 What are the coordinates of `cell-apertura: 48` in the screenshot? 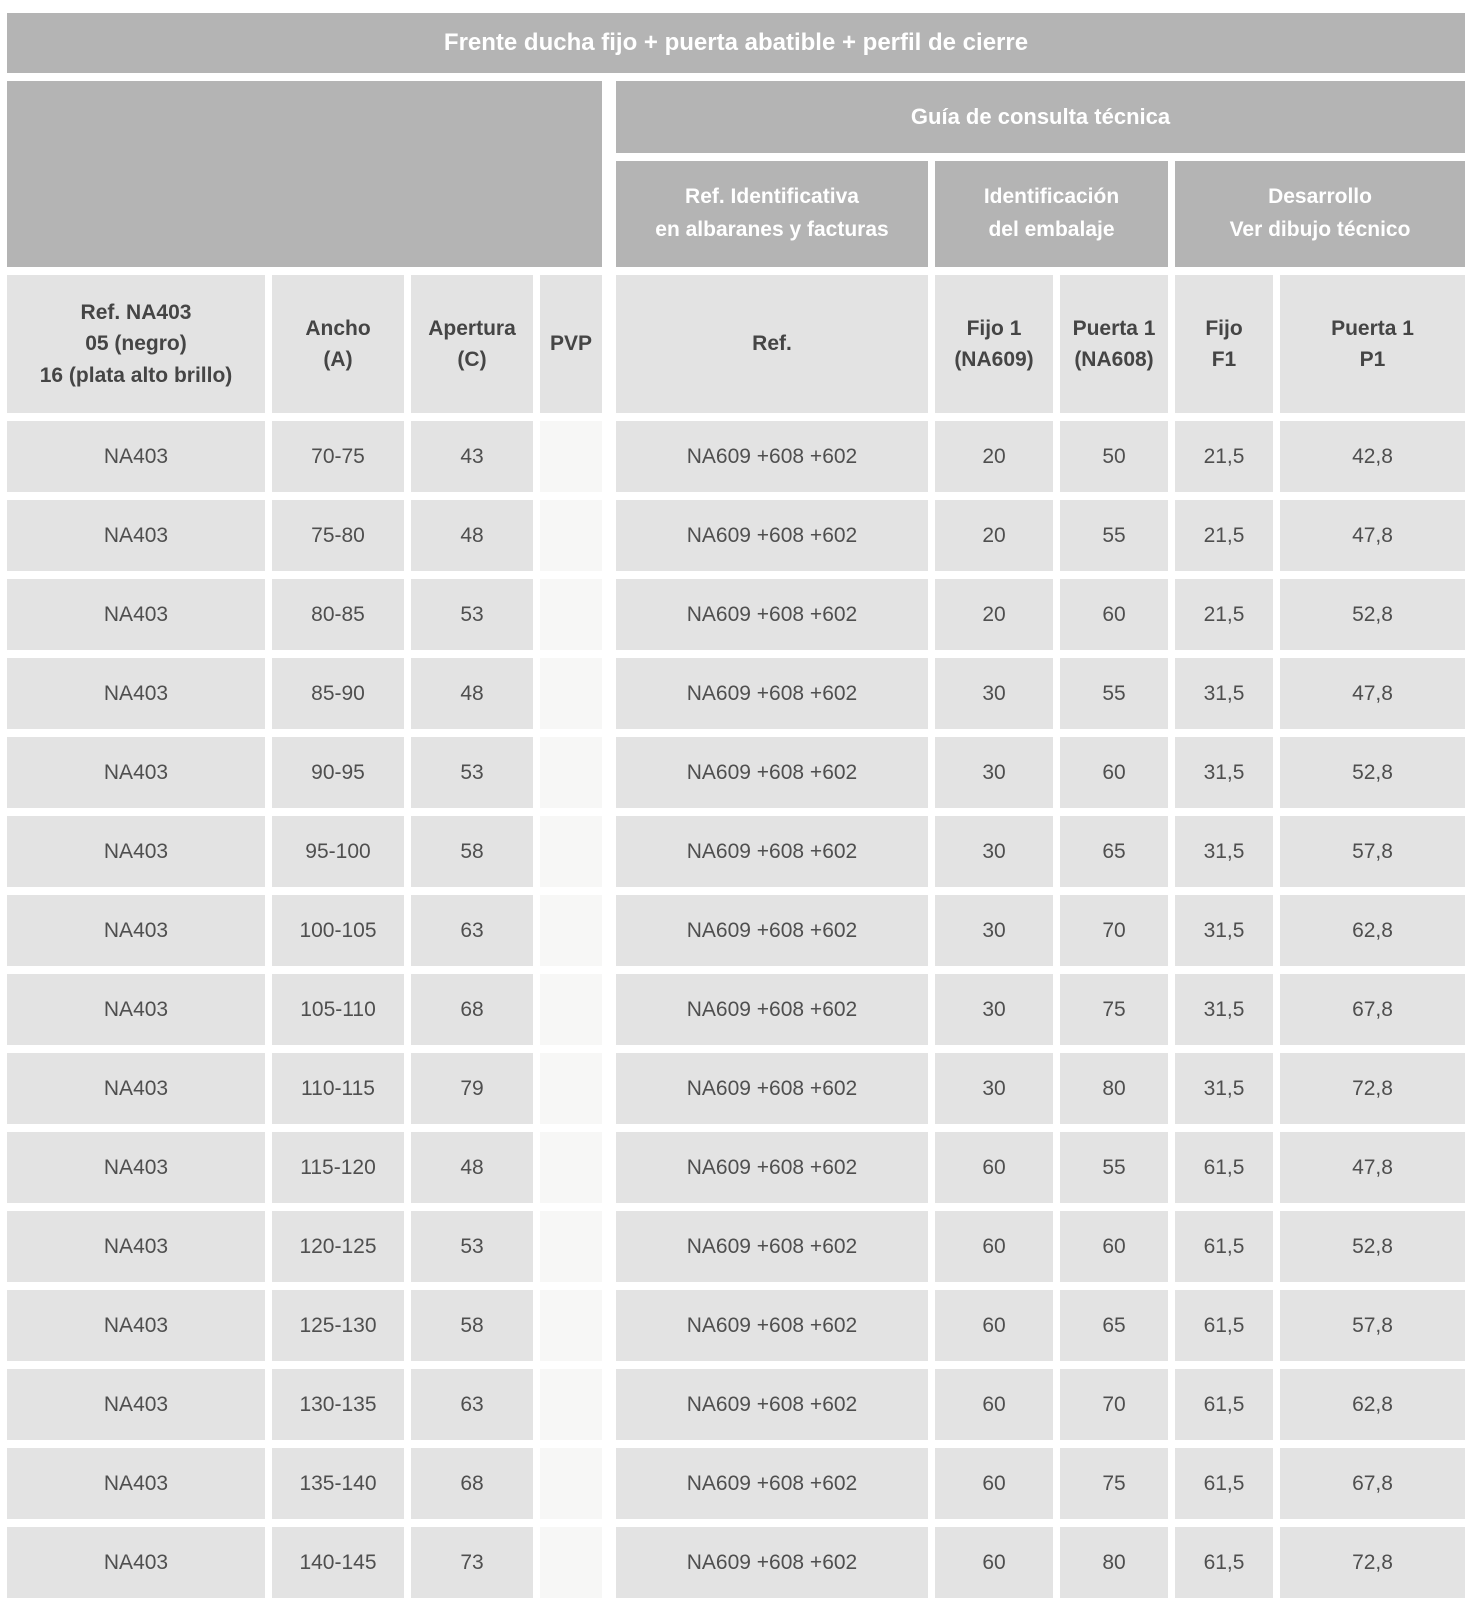 It's located at (472, 535).